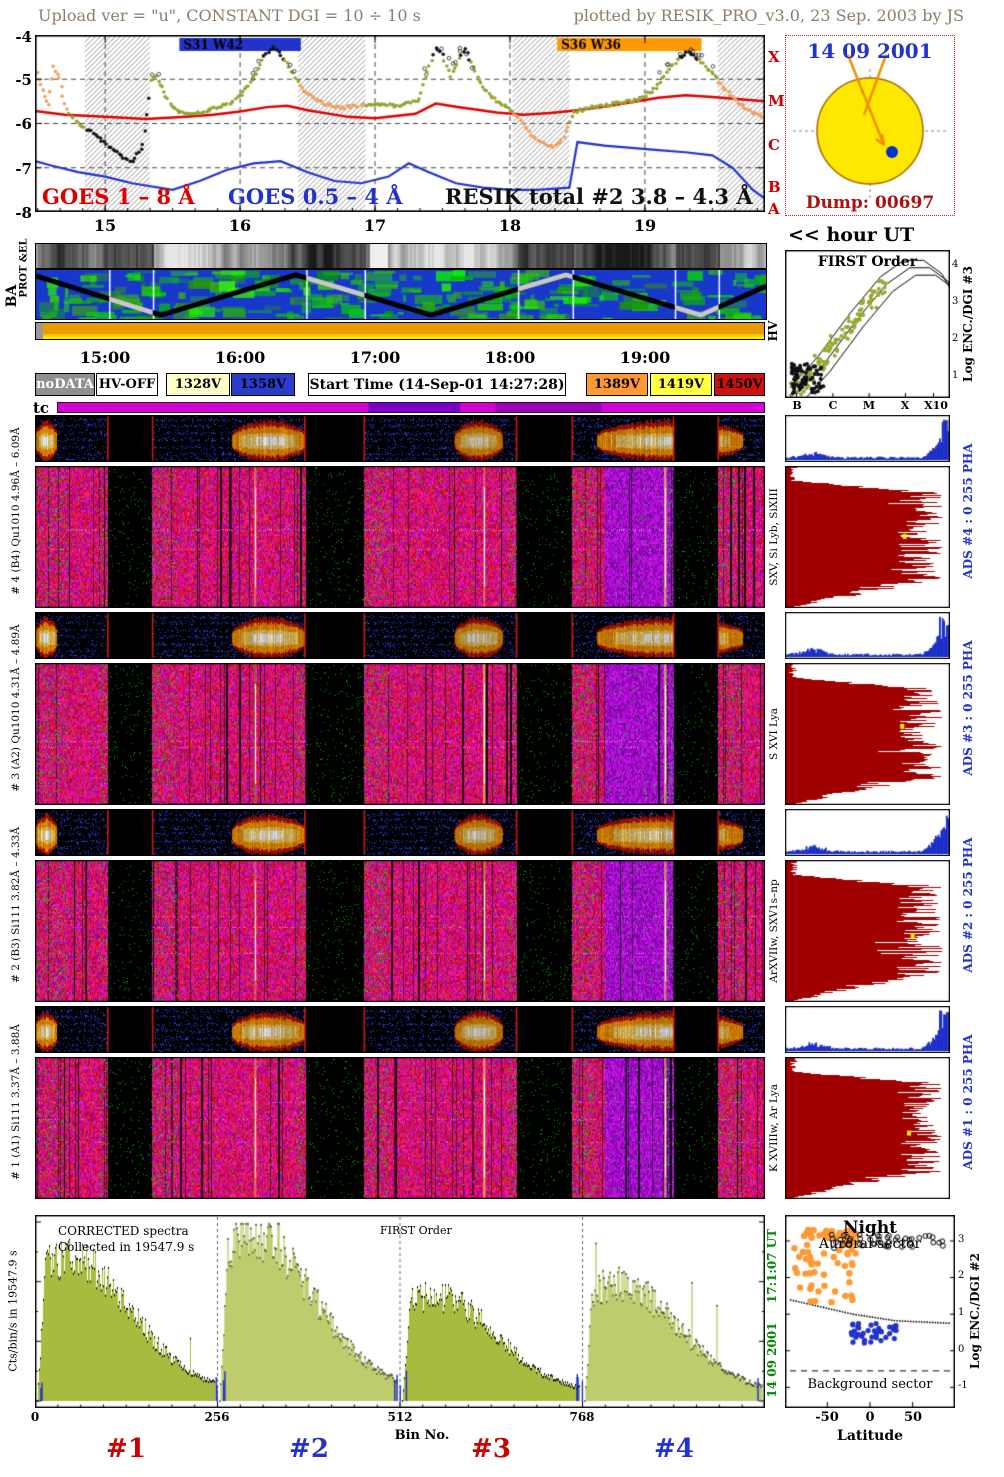 The height and width of the screenshot is (1477, 1004). Describe the element at coordinates (400, 1029) in the screenshot. I see `spectrogram-ch1-pha-canvas` at that location.